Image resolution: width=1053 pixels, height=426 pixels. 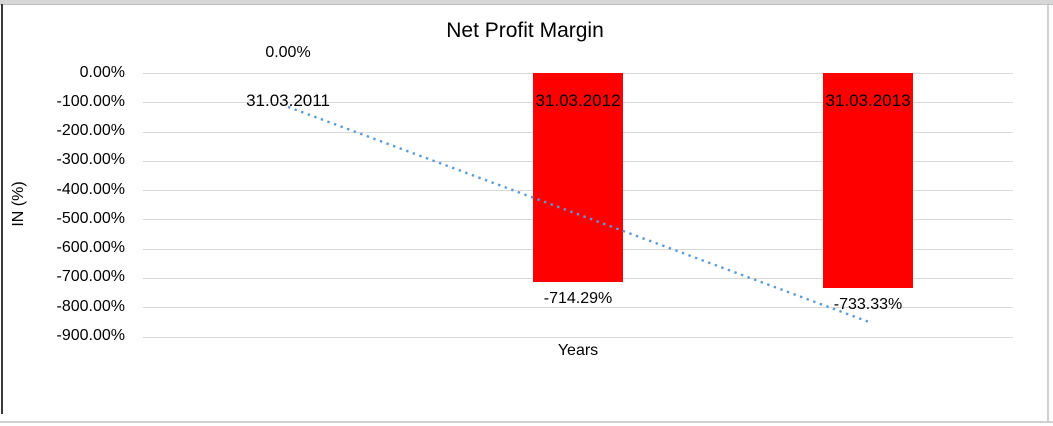 What do you see at coordinates (288, 52) in the screenshot?
I see `data-label-2011: 0.00%` at bounding box center [288, 52].